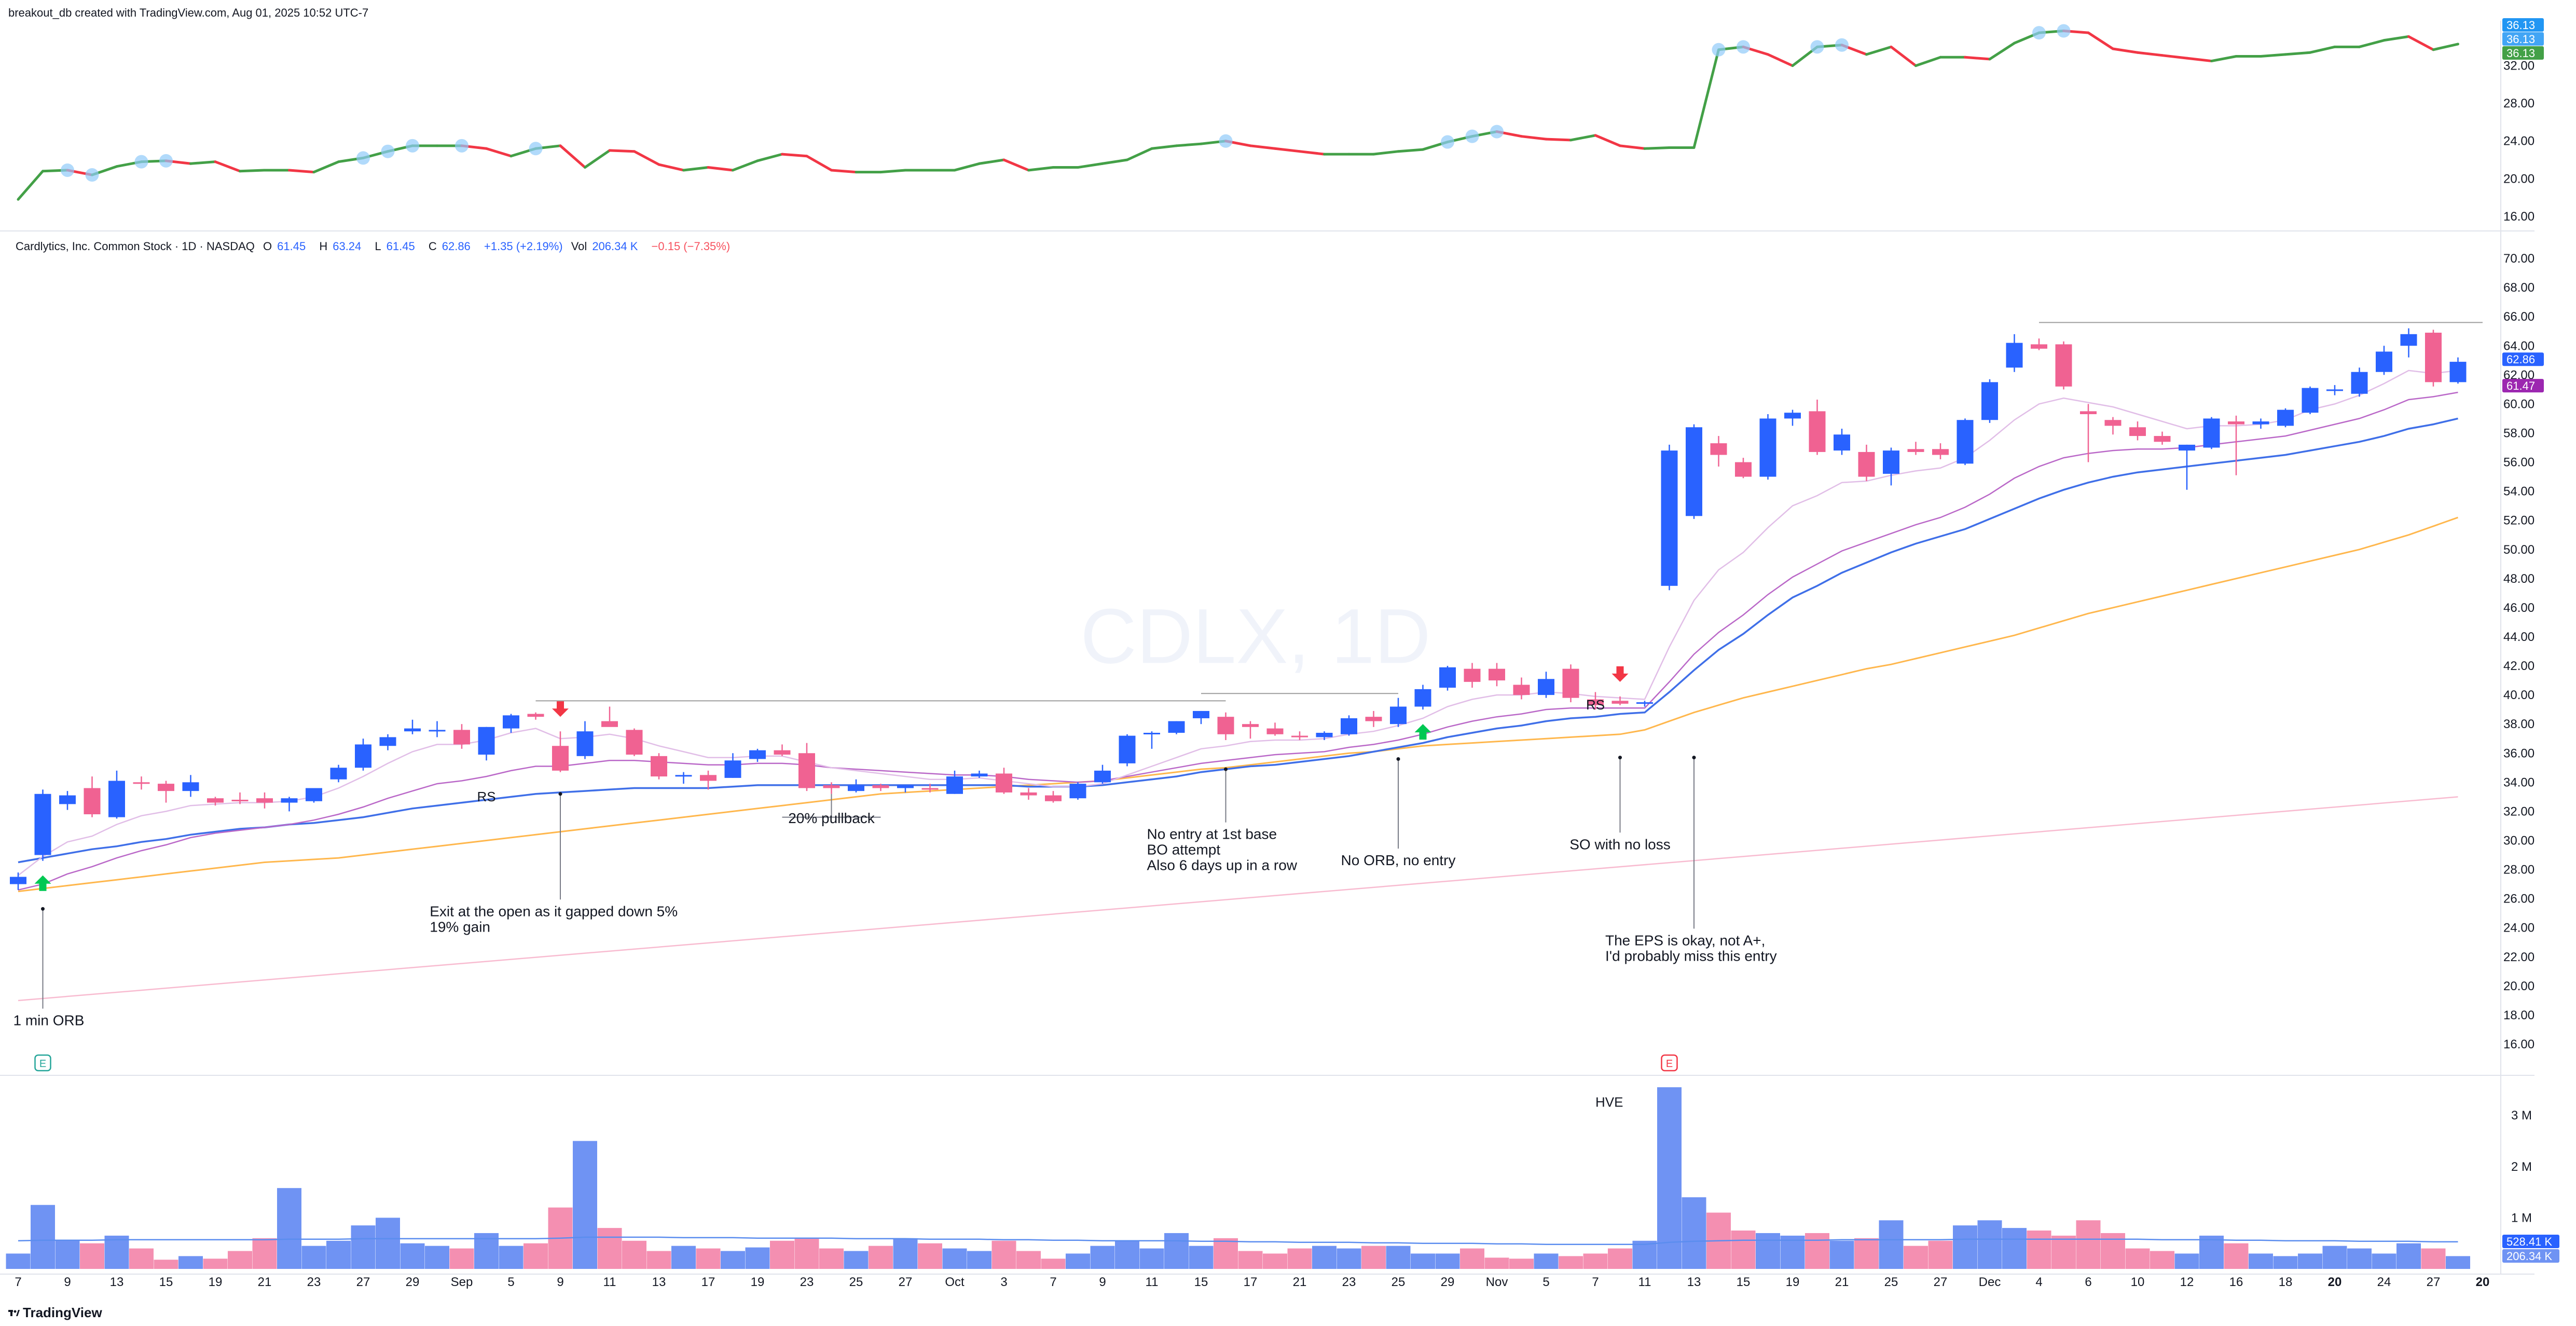 Image resolution: width=2576 pixels, height=1326 pixels. What do you see at coordinates (2518, 141) in the screenshot?
I see `rs-axis-tick: 24.00` at bounding box center [2518, 141].